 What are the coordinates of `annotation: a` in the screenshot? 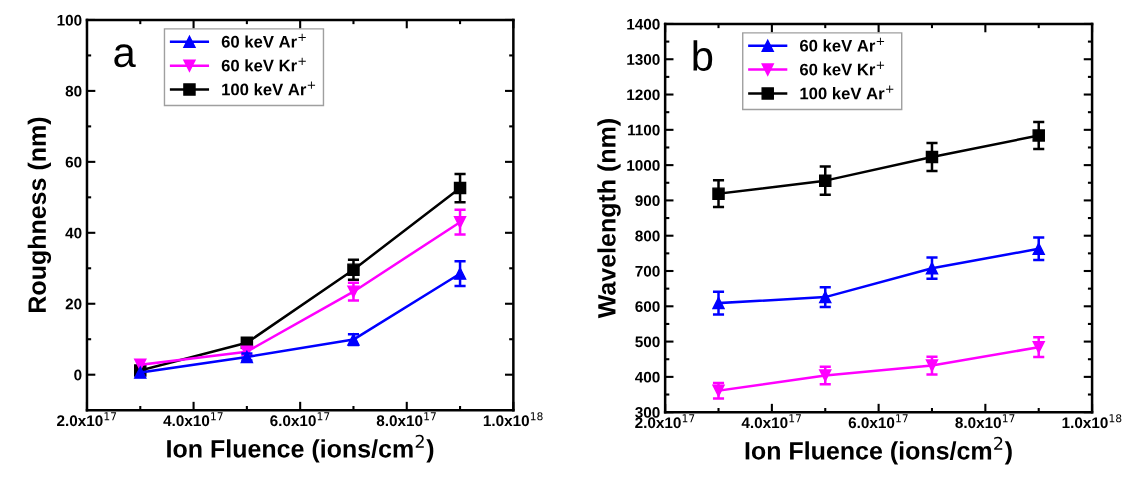 It's located at (125, 56).